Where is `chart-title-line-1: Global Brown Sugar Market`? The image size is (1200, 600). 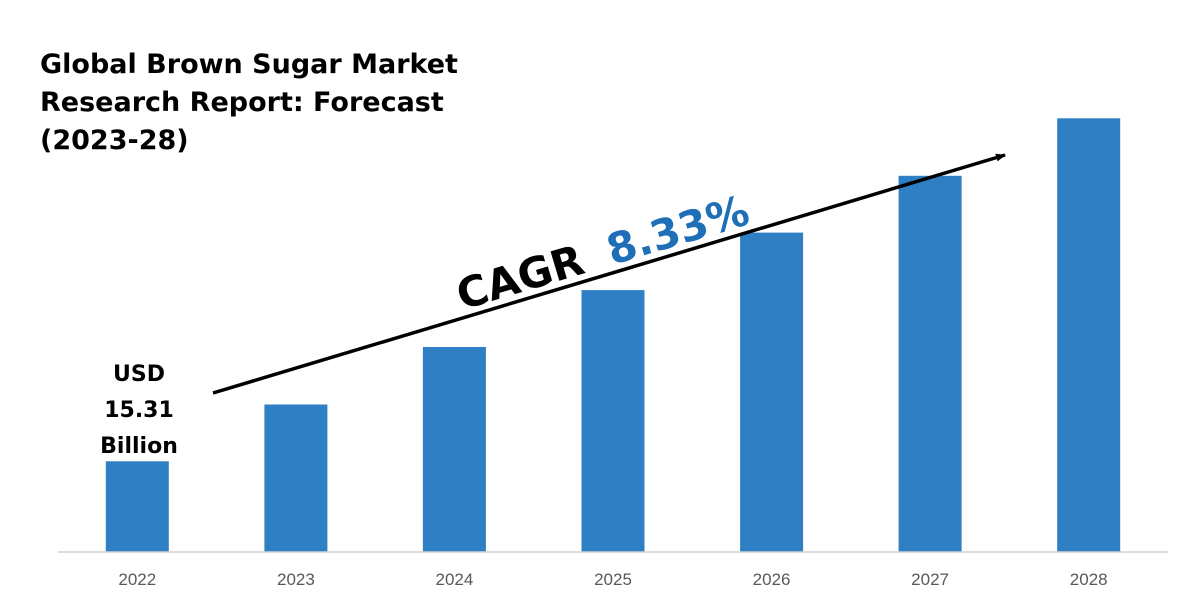 chart-title-line-1: Global Brown Sugar Market is located at coordinates (249, 64).